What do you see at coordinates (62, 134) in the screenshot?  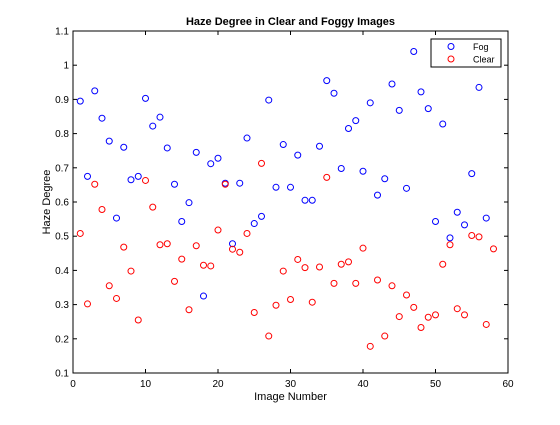 I see `y-tick-label: 0.8` at bounding box center [62, 134].